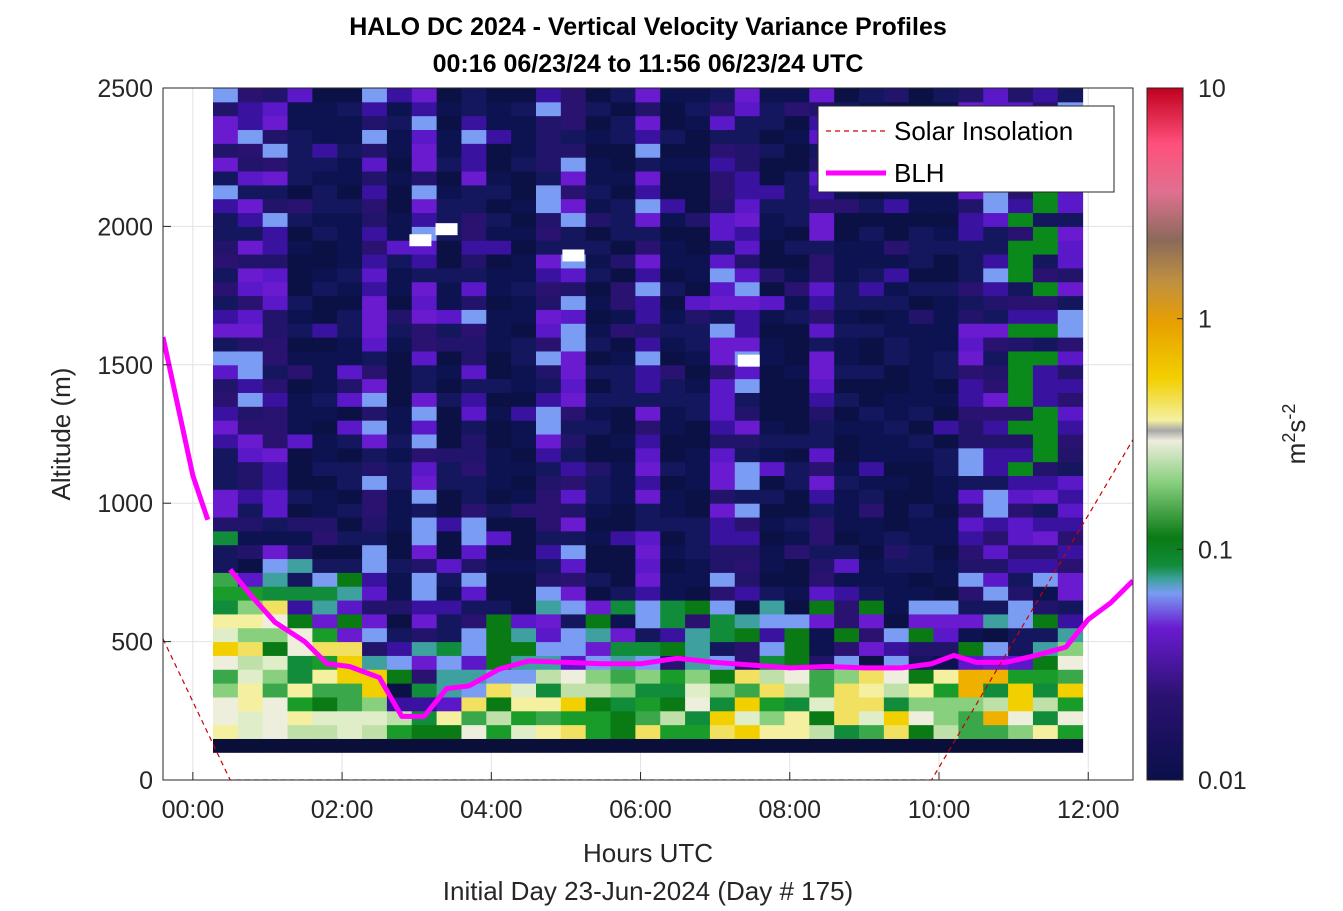 The height and width of the screenshot is (911, 1343). What do you see at coordinates (1165, 434) in the screenshot?
I see `colorbar-gradient` at bounding box center [1165, 434].